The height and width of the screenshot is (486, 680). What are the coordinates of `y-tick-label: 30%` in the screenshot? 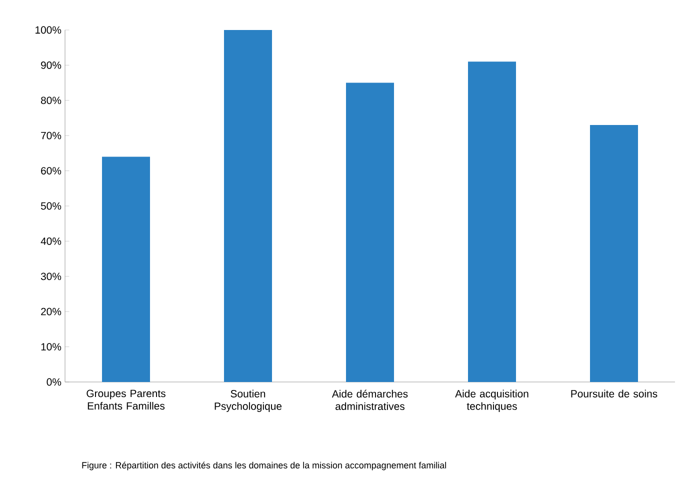 It's located at (51, 276).